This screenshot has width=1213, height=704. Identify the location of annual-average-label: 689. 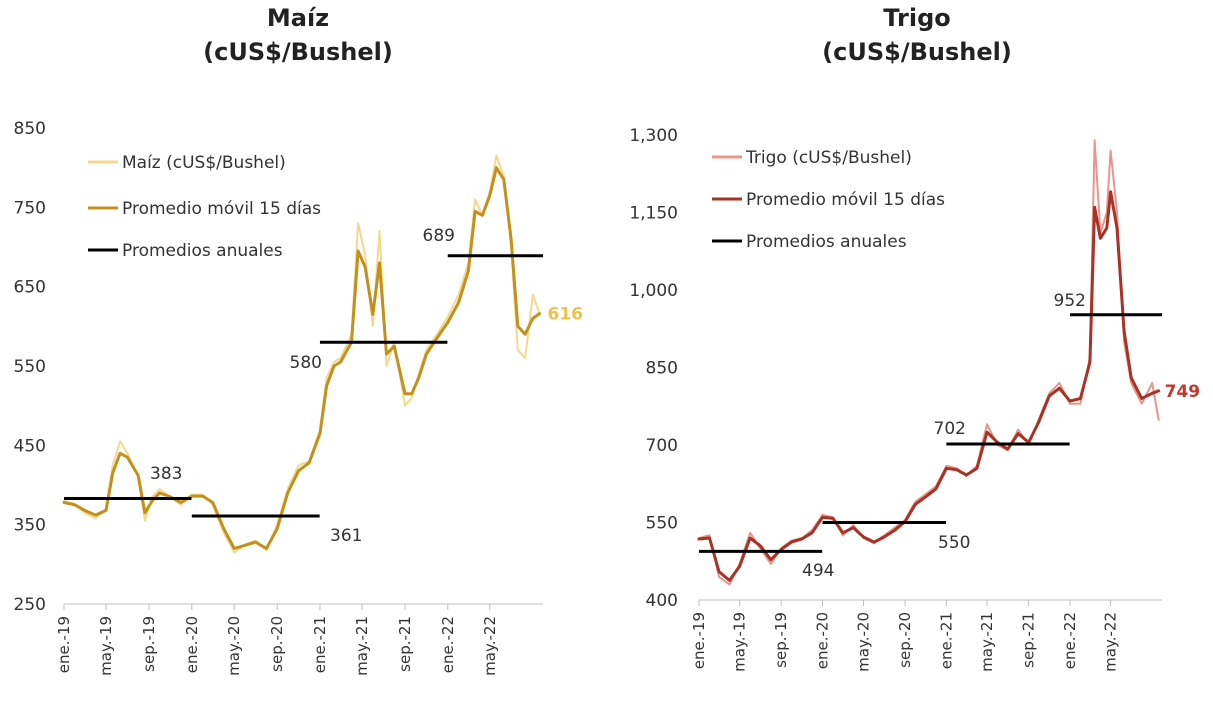
(439, 236).